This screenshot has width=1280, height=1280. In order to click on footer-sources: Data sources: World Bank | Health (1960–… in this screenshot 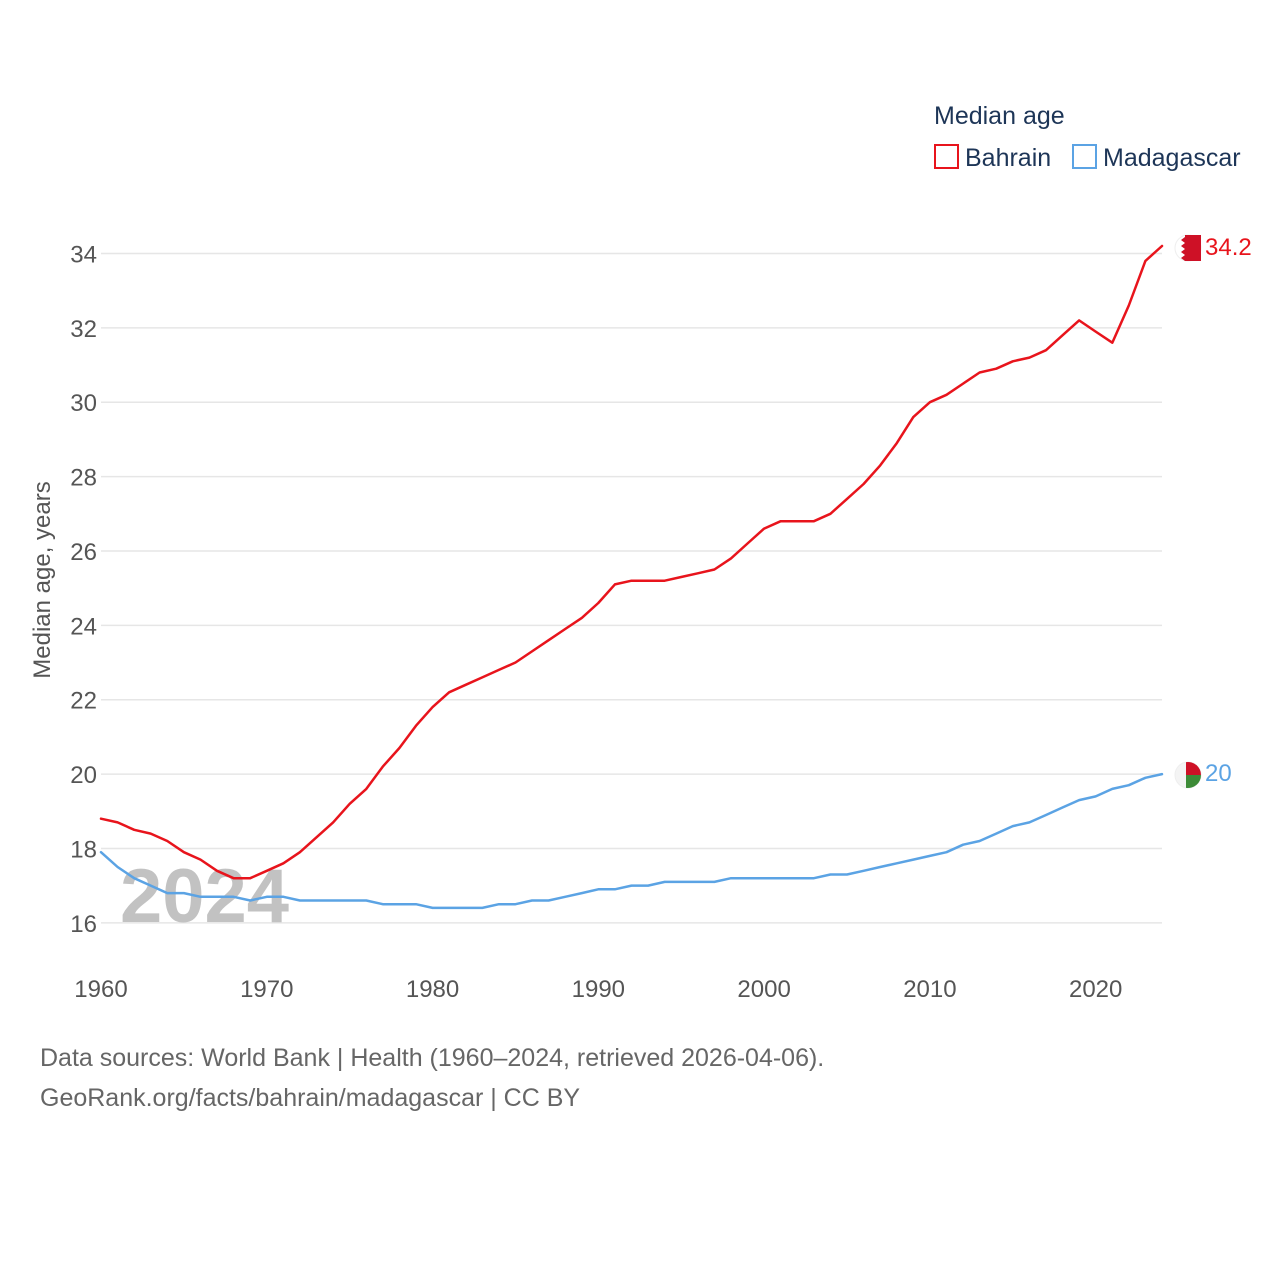, I will do `click(432, 1058)`.